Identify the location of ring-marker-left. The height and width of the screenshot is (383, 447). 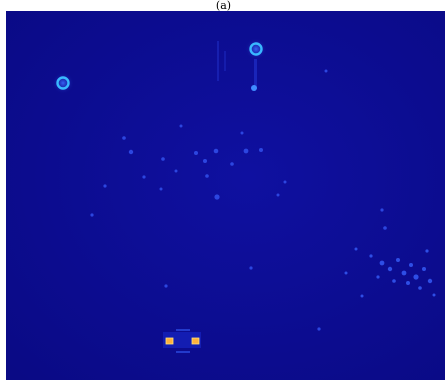
(63, 83).